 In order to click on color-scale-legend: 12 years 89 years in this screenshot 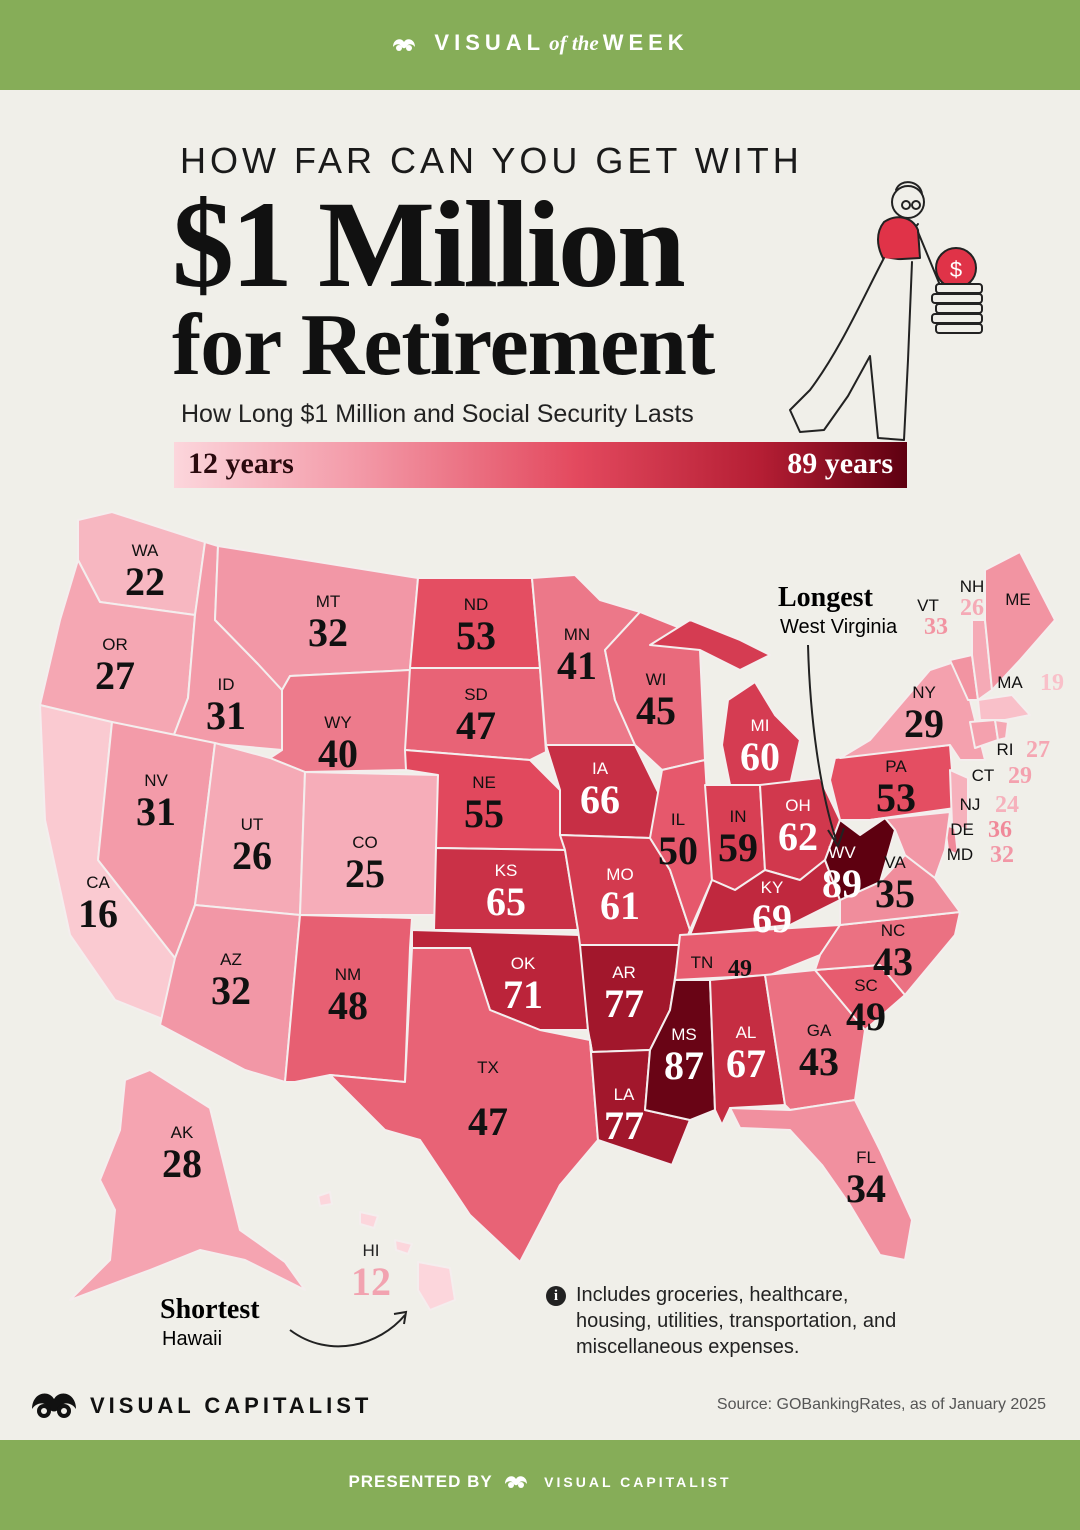, I will do `click(540, 465)`.